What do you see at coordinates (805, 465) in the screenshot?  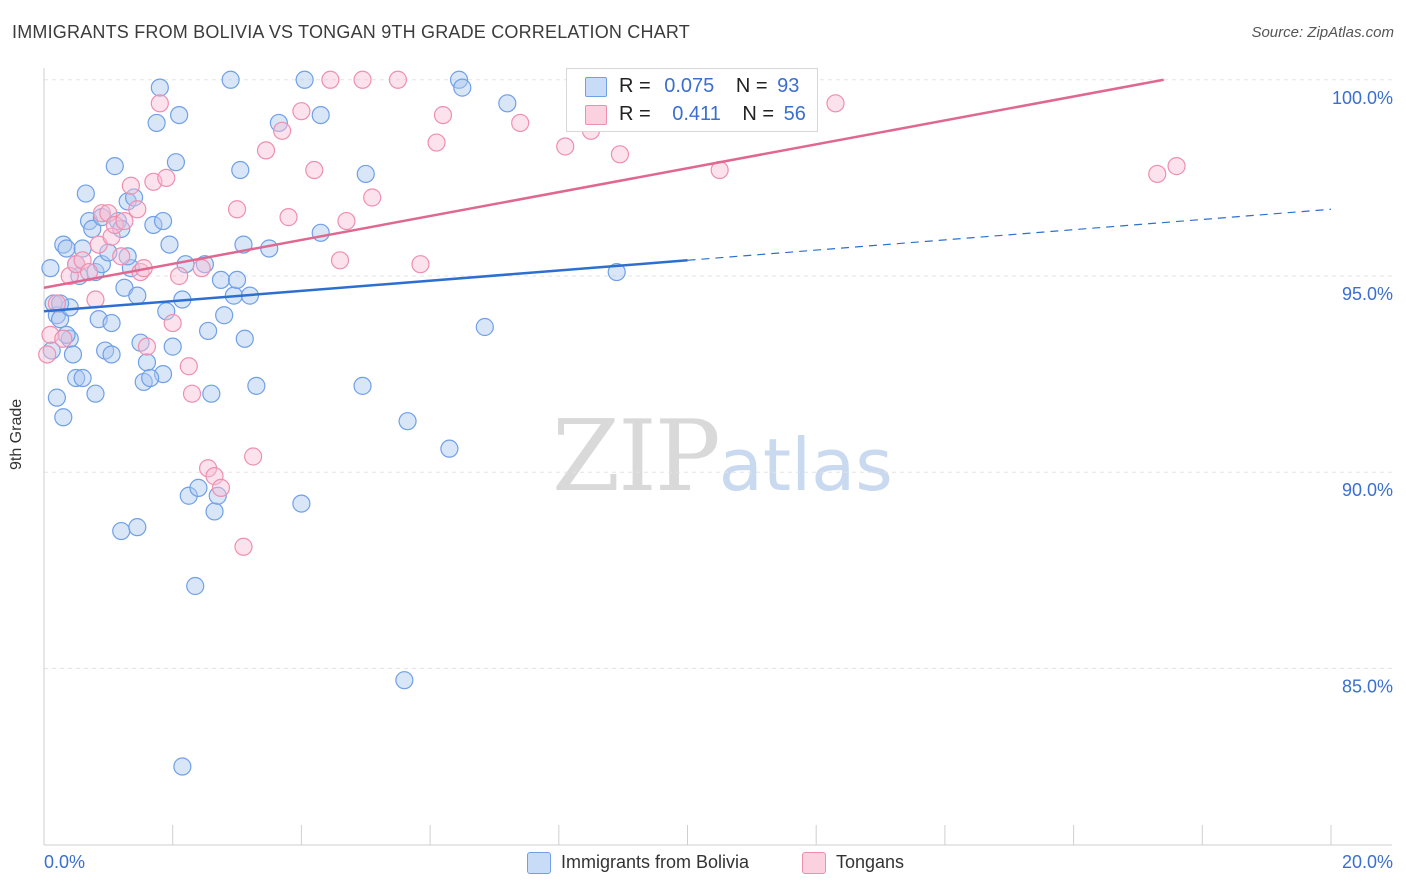 I see `watermark-atlas: atlas` at bounding box center [805, 465].